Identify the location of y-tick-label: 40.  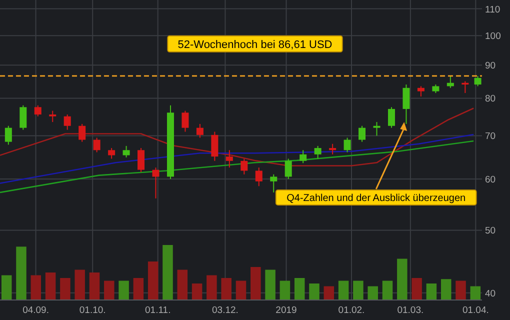
(490, 294).